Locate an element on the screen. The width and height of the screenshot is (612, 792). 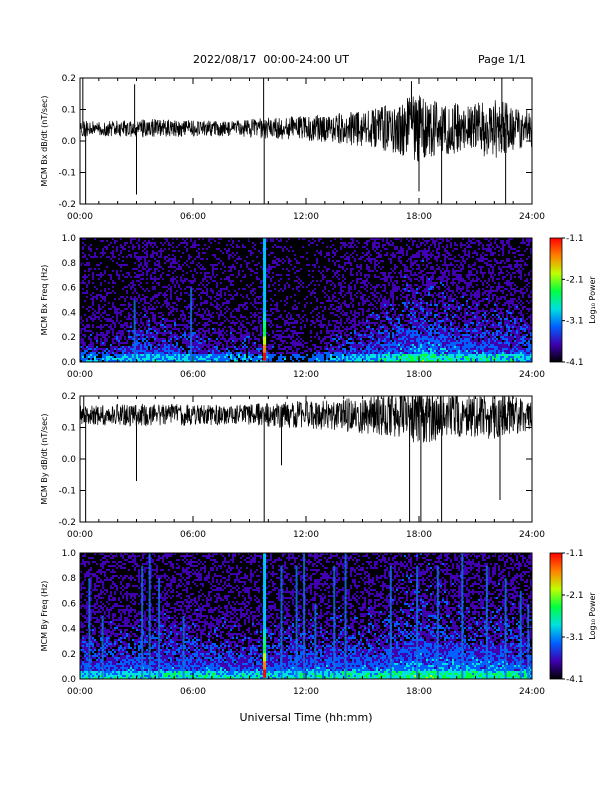
panel-3-xtick-4: 24:00 is located at coordinates (532, 535).